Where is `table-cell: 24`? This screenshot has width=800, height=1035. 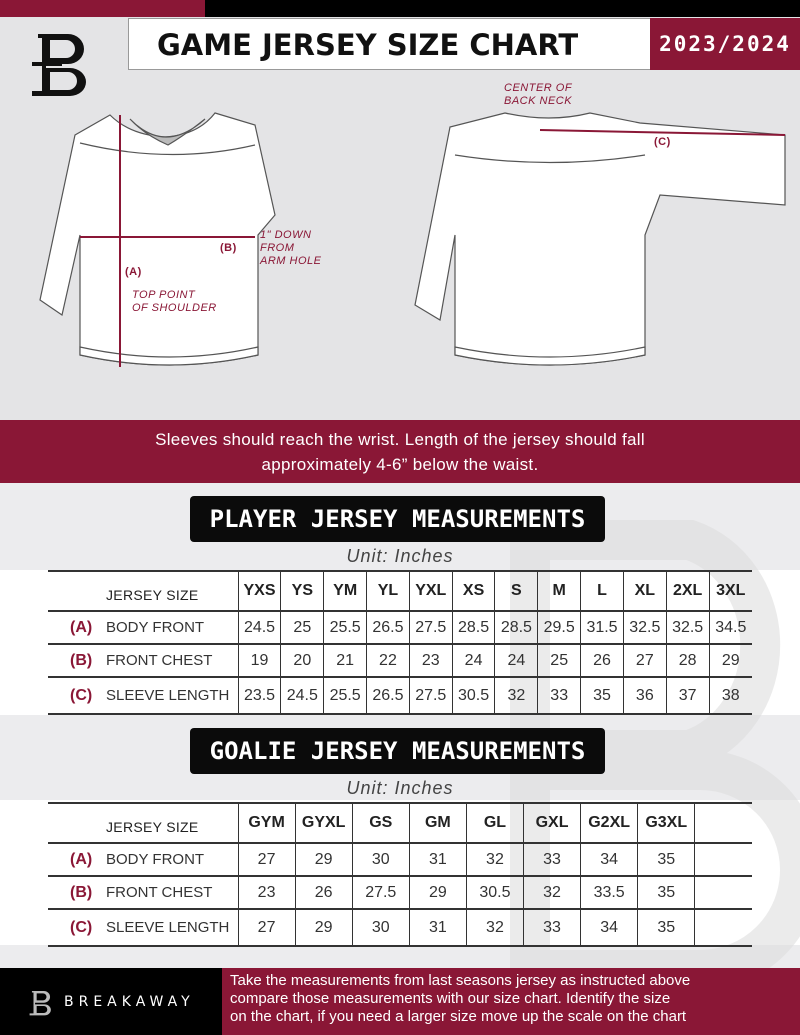
table-cell: 24 is located at coordinates (473, 661).